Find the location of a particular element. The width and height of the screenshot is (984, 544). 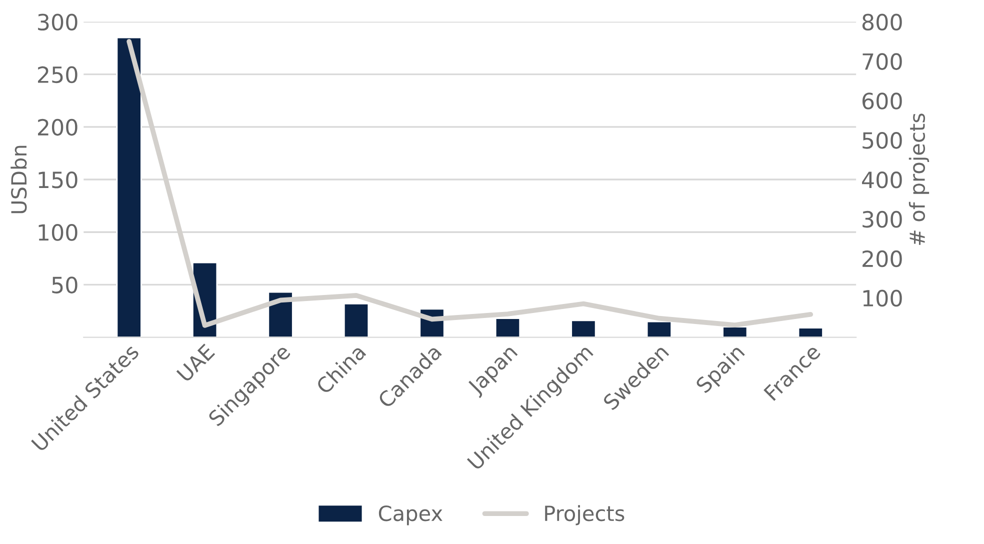

y-tick-label: 100 is located at coordinates (58, 232).